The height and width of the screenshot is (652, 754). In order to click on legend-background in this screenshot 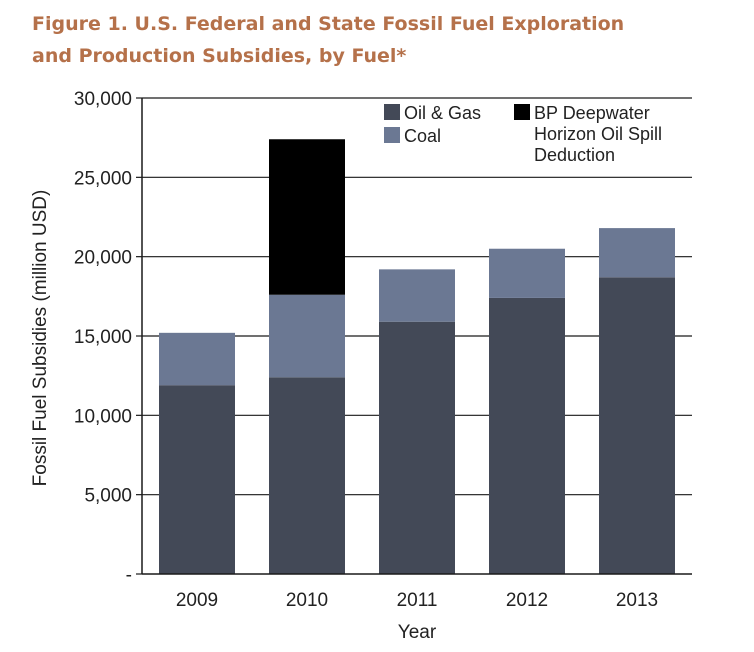, I will do `click(535, 134)`.